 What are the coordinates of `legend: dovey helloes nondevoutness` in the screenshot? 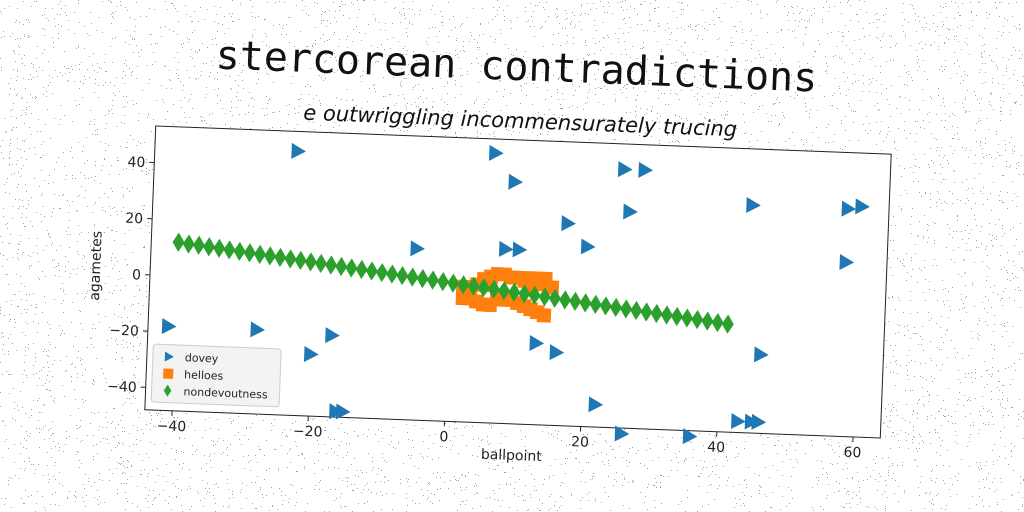 It's located at (216, 375).